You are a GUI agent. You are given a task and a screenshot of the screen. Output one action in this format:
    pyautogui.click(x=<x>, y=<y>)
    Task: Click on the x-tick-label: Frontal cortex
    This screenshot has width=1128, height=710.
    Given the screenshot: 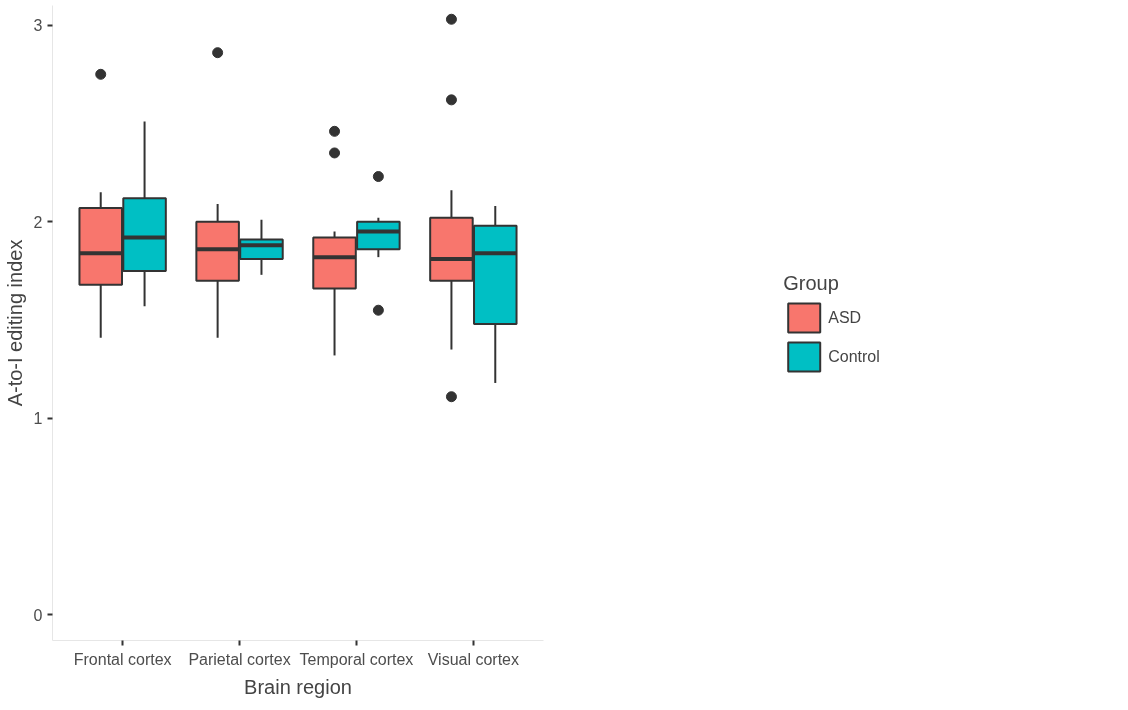 What is the action you would take?
    pyautogui.click(x=122, y=659)
    